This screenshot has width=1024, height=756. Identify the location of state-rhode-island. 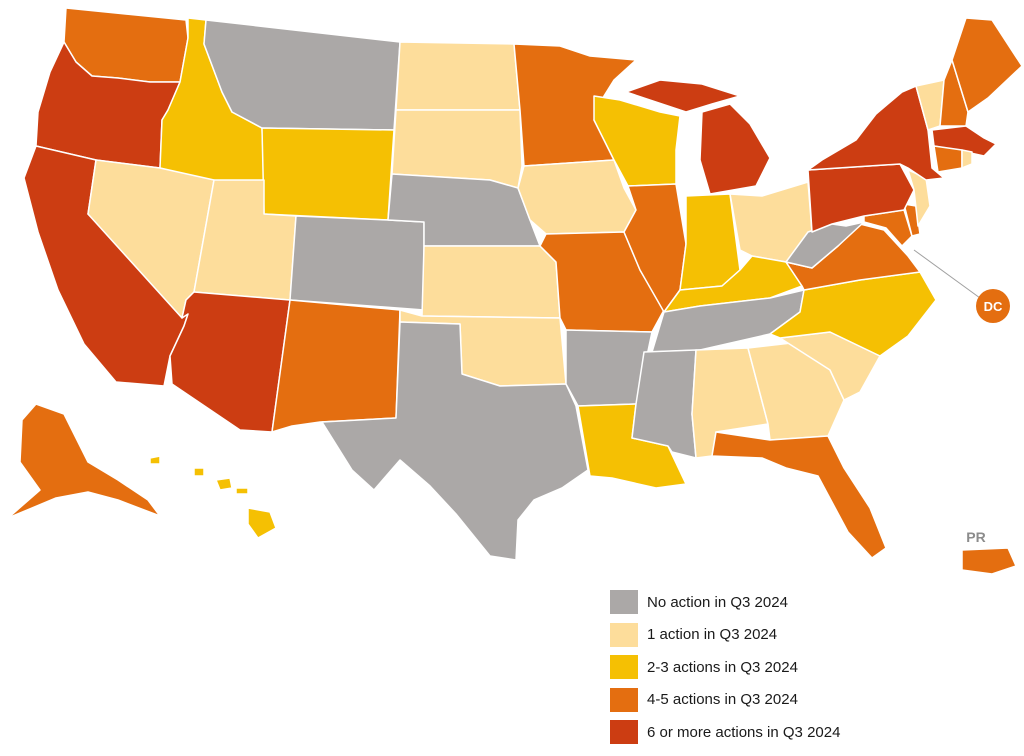
(967, 159).